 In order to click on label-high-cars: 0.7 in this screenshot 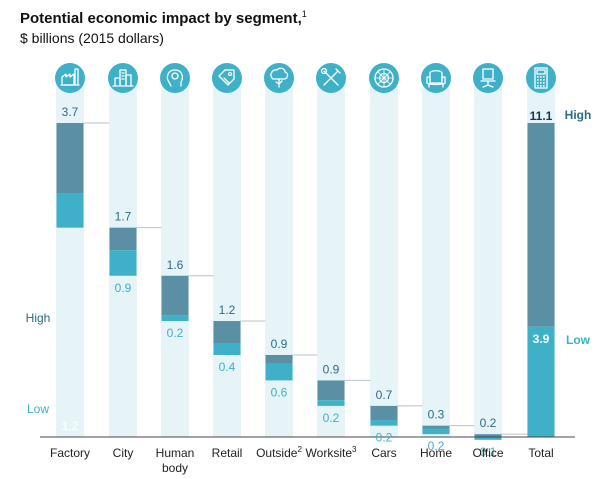, I will do `click(384, 395)`.